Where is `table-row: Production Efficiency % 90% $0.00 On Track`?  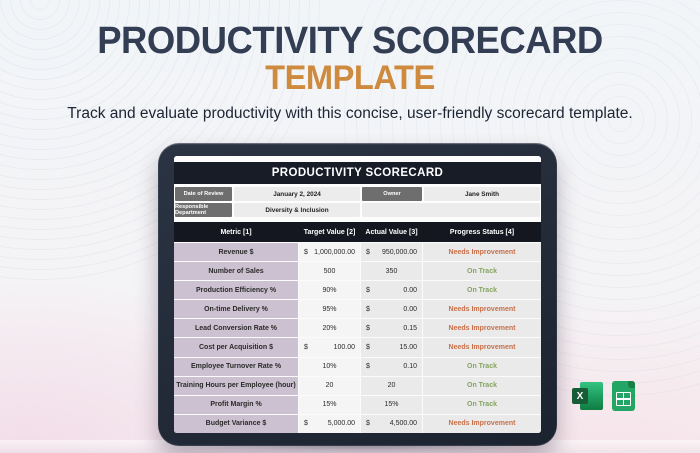 table-row: Production Efficiency % 90% $0.00 On Track is located at coordinates (357, 290).